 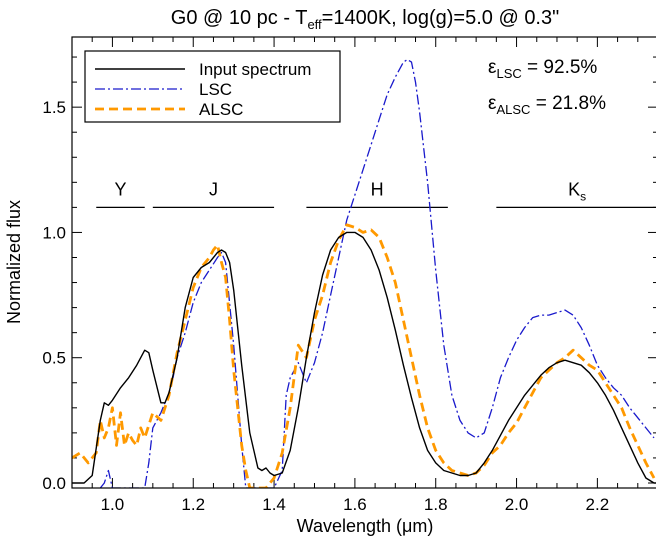 What do you see at coordinates (517, 504) in the screenshot?
I see `x-tick-label: 2.0` at bounding box center [517, 504].